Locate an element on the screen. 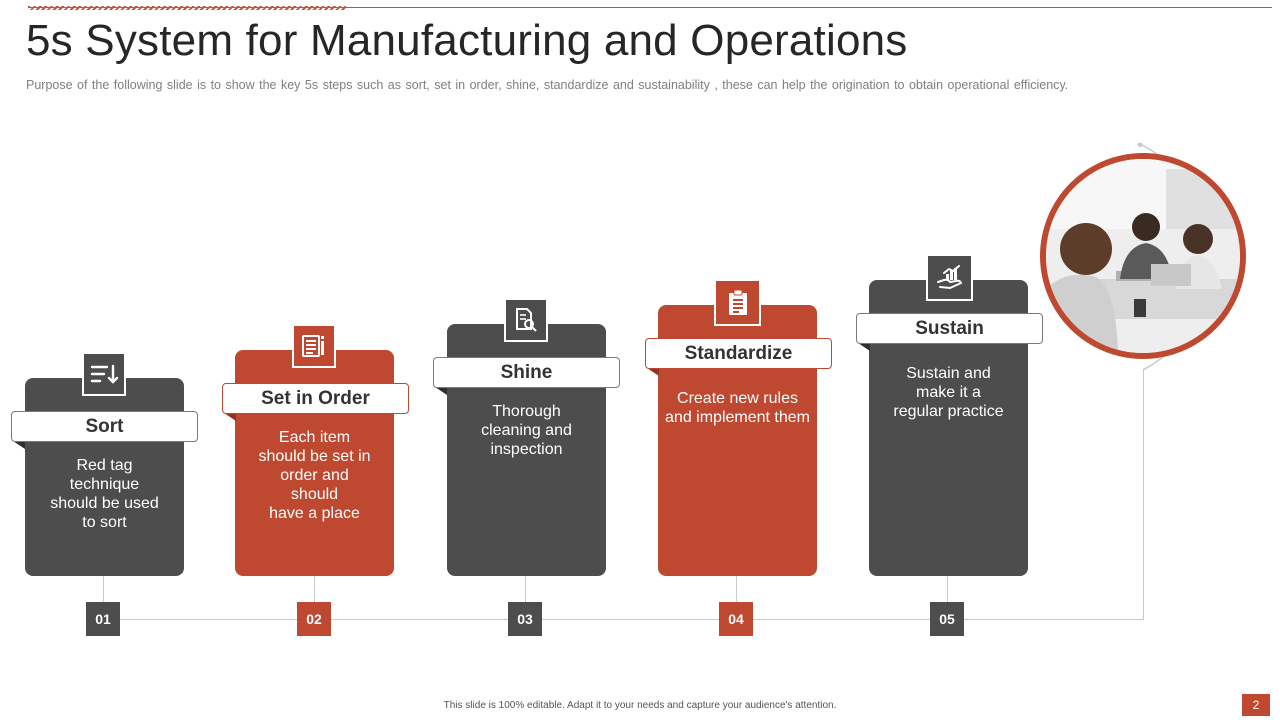 The width and height of the screenshot is (1280, 720). timeline-riser is located at coordinates (1143, 495).